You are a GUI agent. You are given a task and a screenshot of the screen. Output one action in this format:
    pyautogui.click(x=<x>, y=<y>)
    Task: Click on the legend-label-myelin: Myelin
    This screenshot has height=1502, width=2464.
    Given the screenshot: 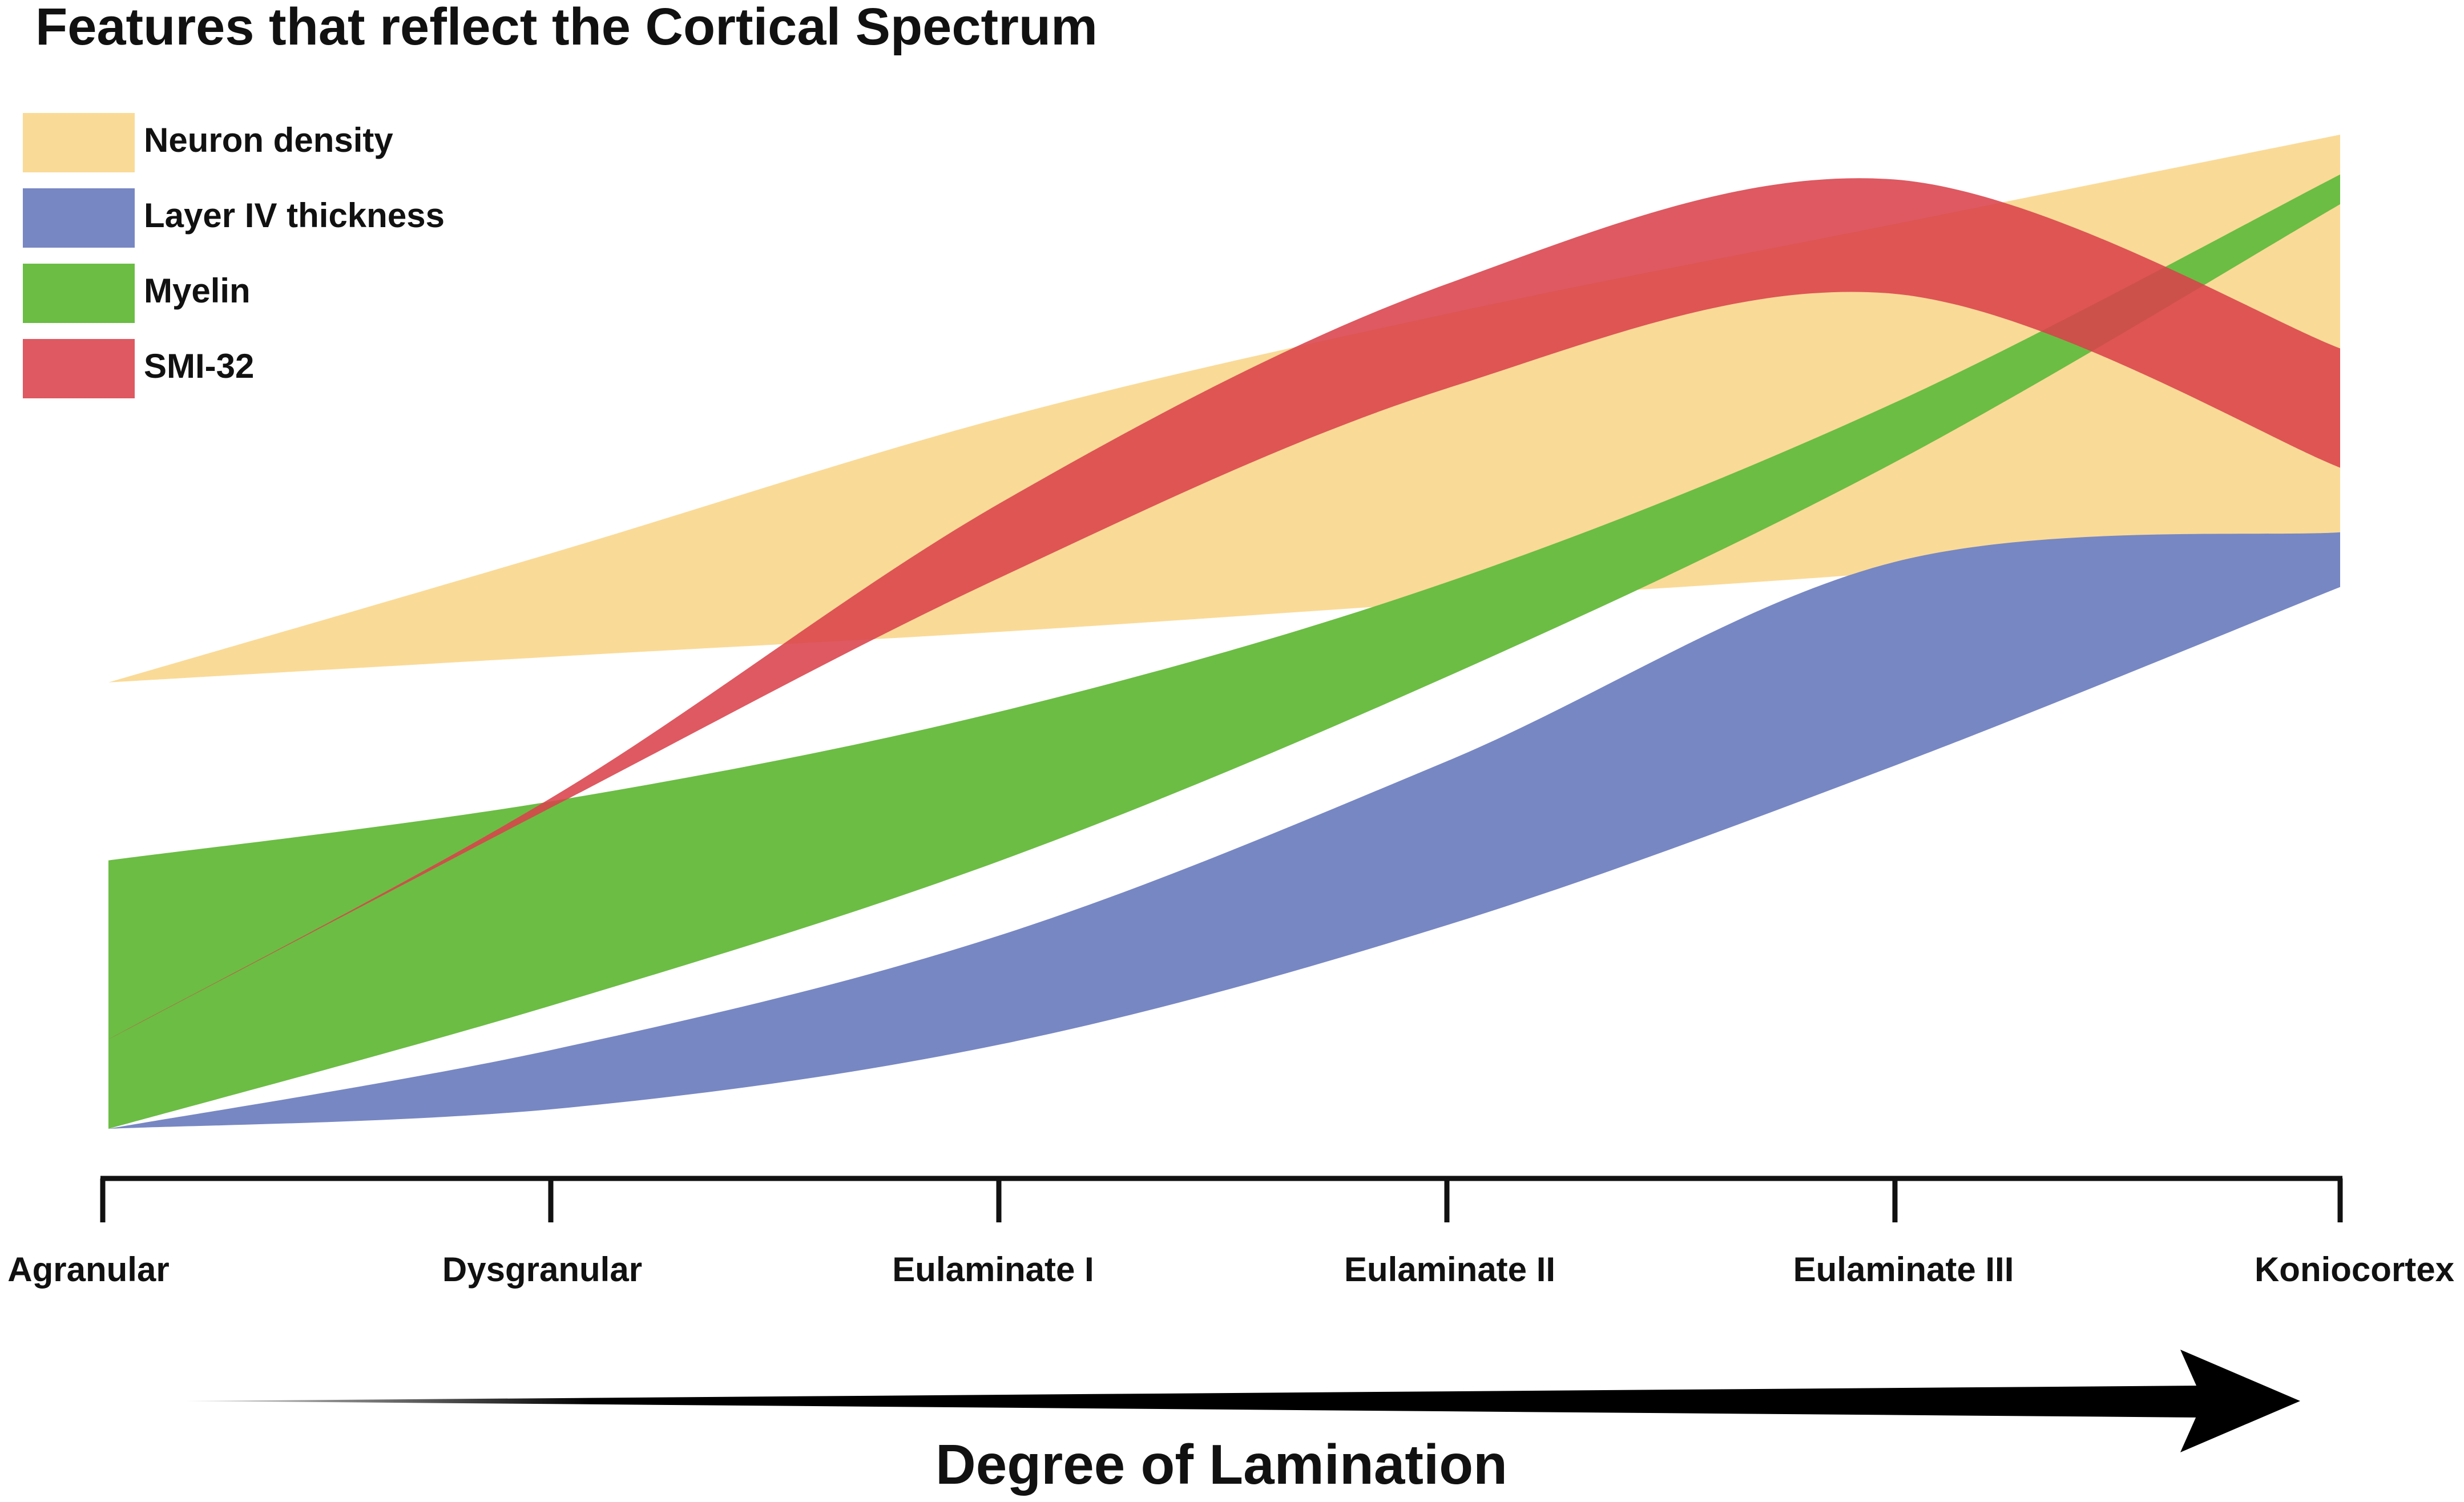 What is the action you would take?
    pyautogui.click(x=197, y=291)
    